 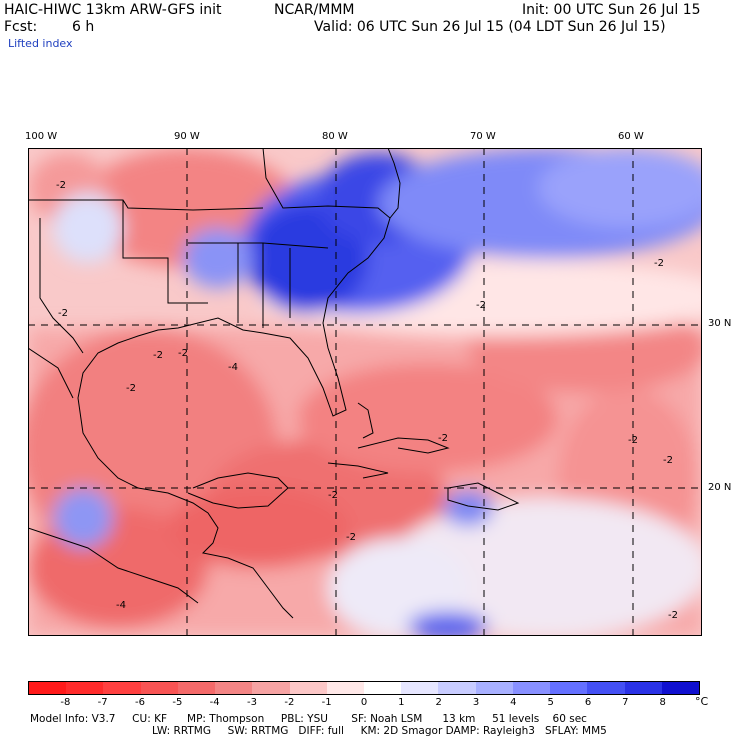 I want to click on lon-label: 80 W, so click(x=335, y=136).